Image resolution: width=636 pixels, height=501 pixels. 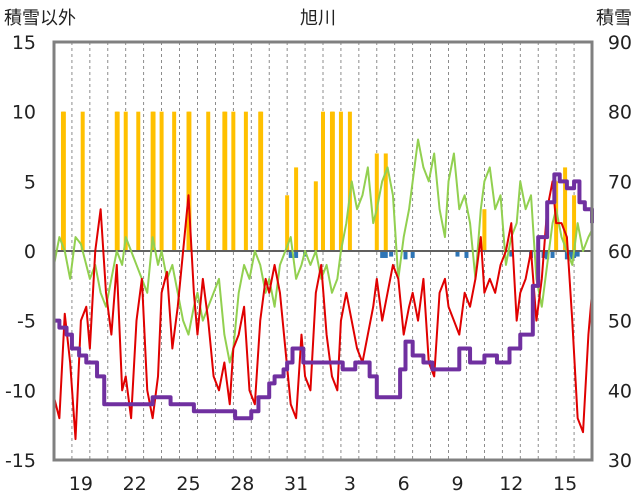 I want to click on right-tick-label: 60, so click(x=620, y=252).